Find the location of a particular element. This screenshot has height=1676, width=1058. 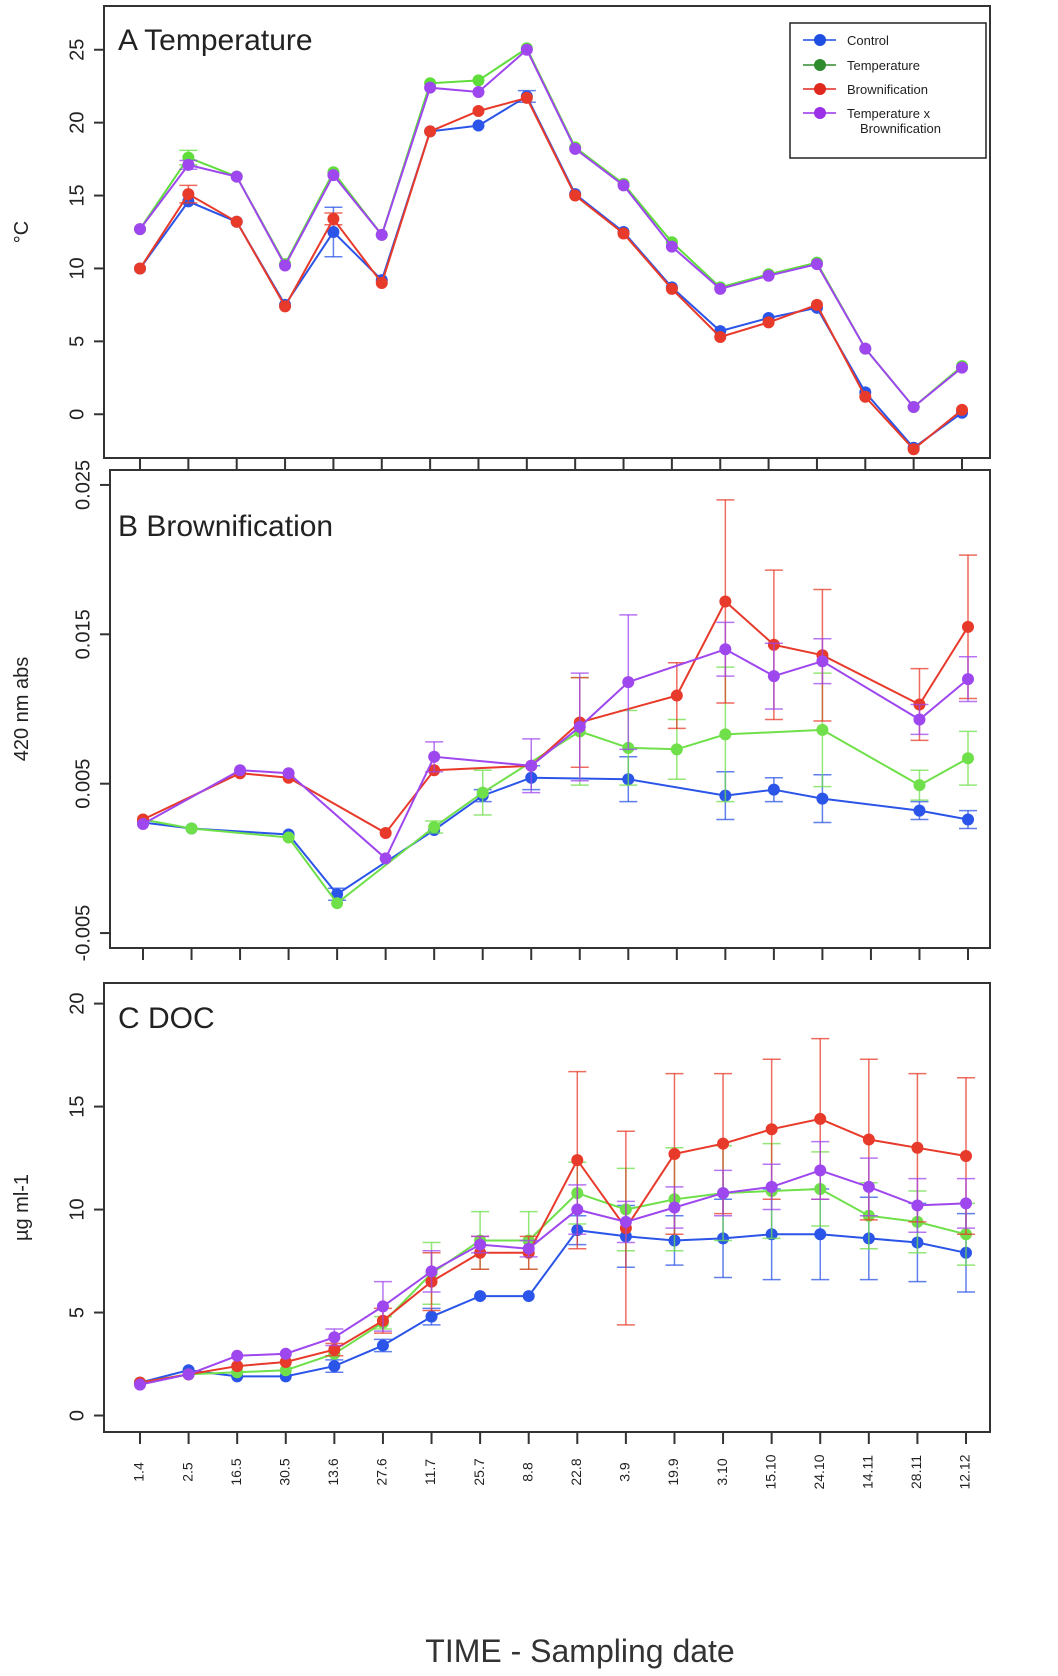

y-tick-label: 0.025 is located at coordinates (83, 485).